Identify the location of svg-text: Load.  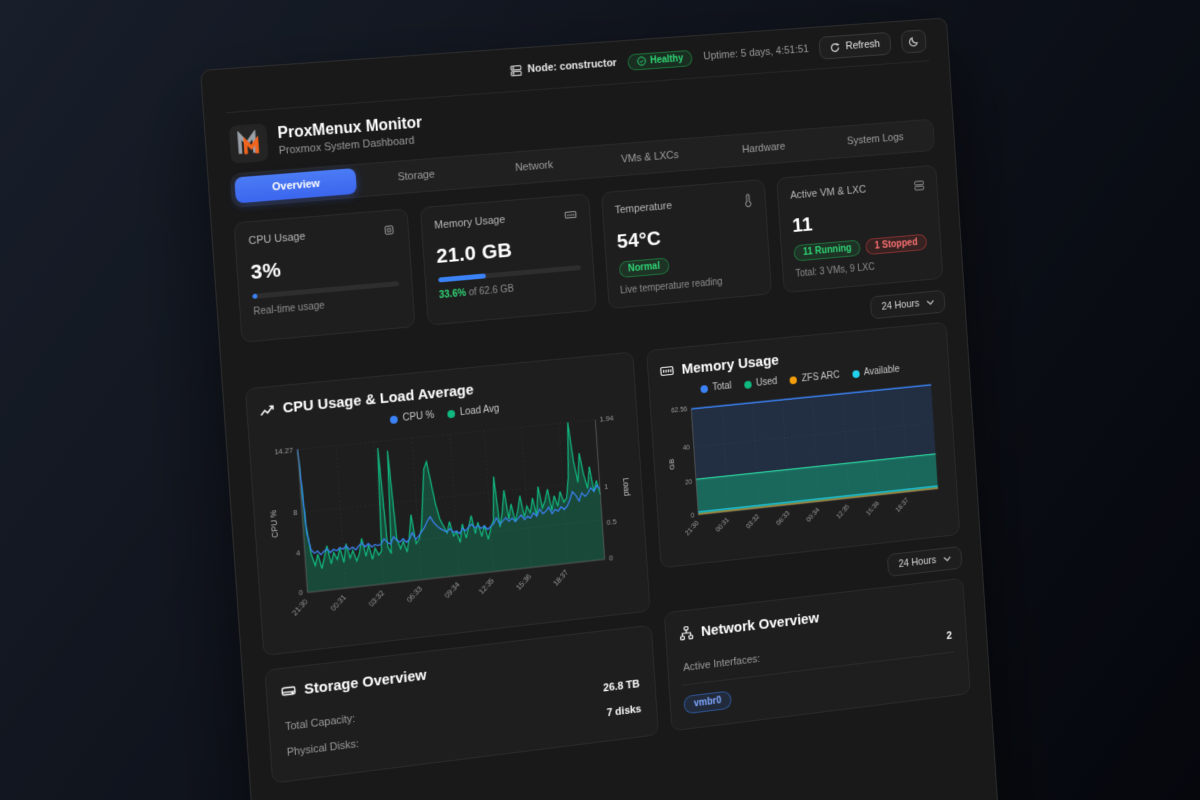
(626, 487).